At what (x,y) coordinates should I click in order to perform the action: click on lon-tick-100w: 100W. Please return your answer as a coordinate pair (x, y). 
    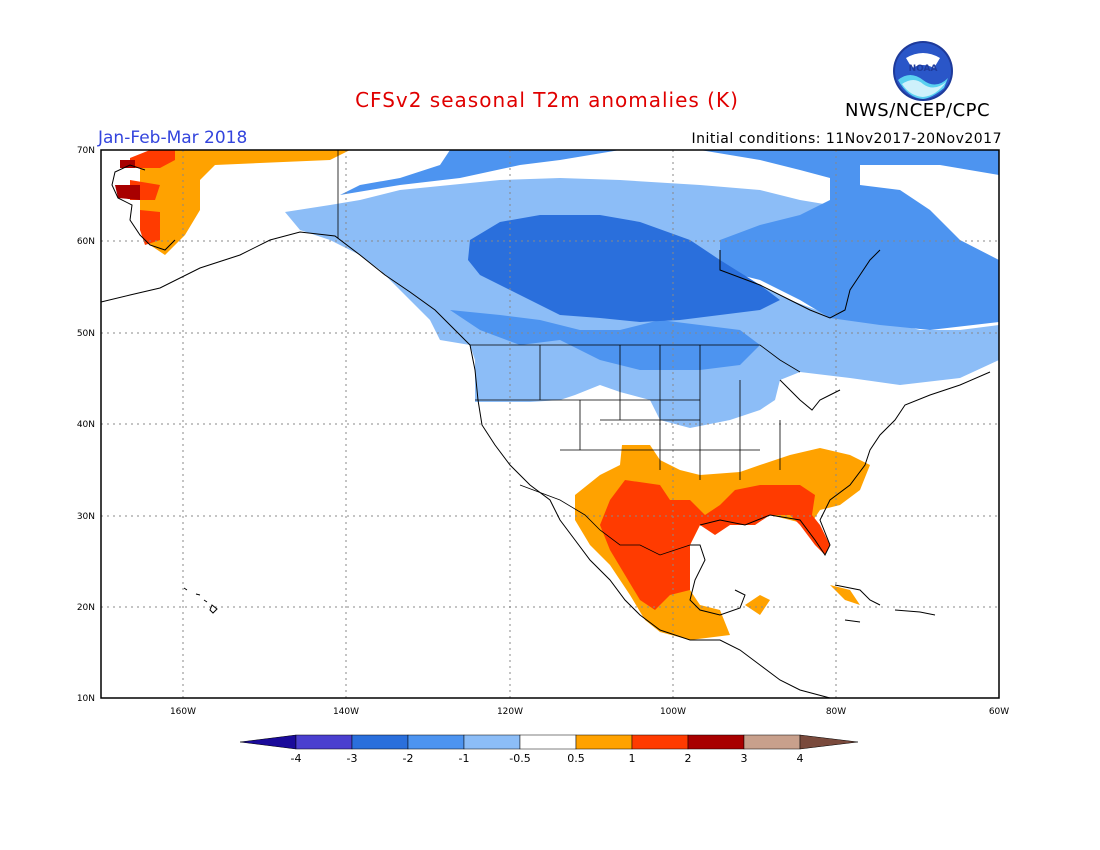
    Looking at the image, I should click on (673, 712).